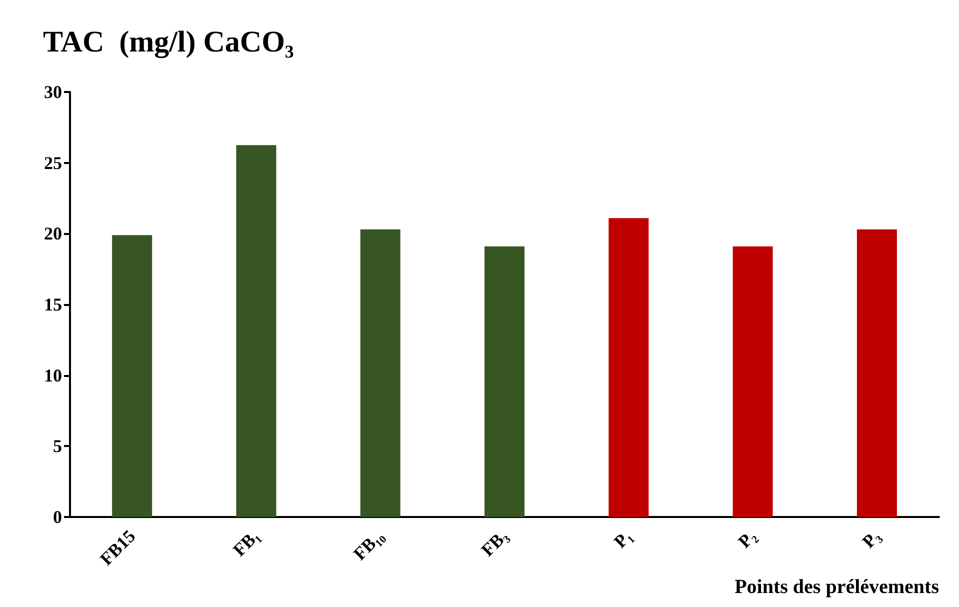 This screenshot has width=959, height=607. Describe the element at coordinates (57, 517) in the screenshot. I see `y-tick-label: 0` at that location.